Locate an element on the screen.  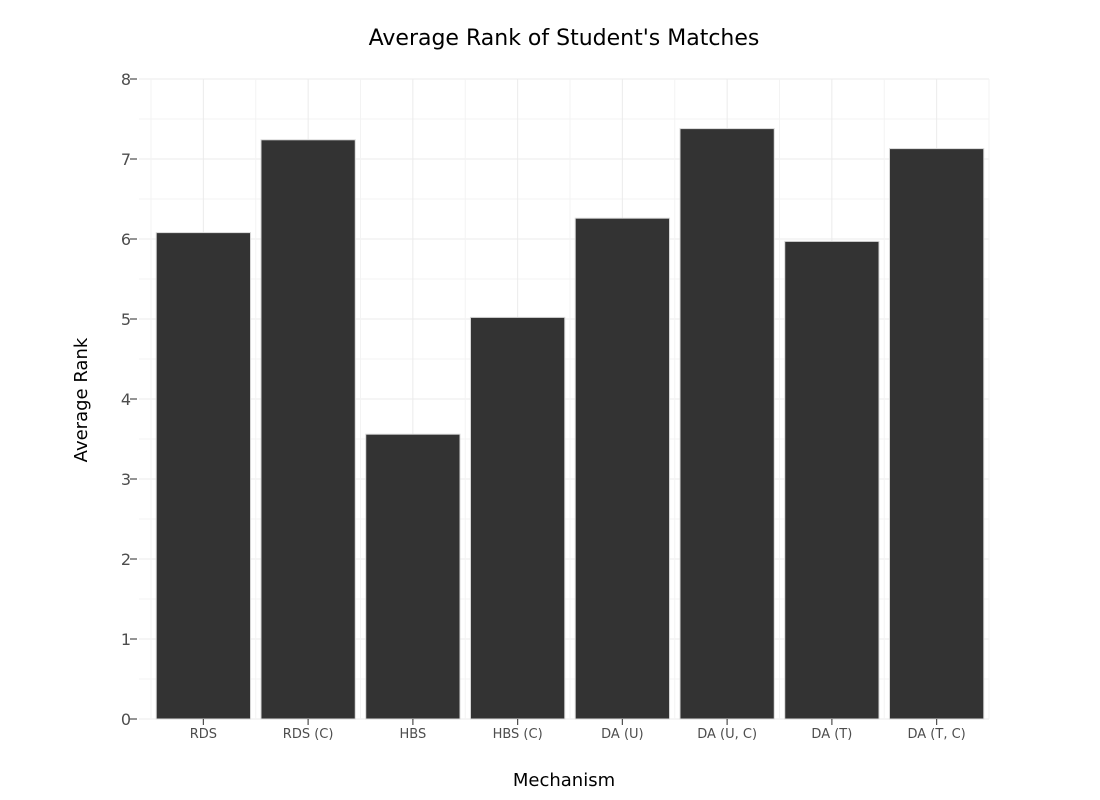
x-tick-label: RDS is located at coordinates (203, 734).